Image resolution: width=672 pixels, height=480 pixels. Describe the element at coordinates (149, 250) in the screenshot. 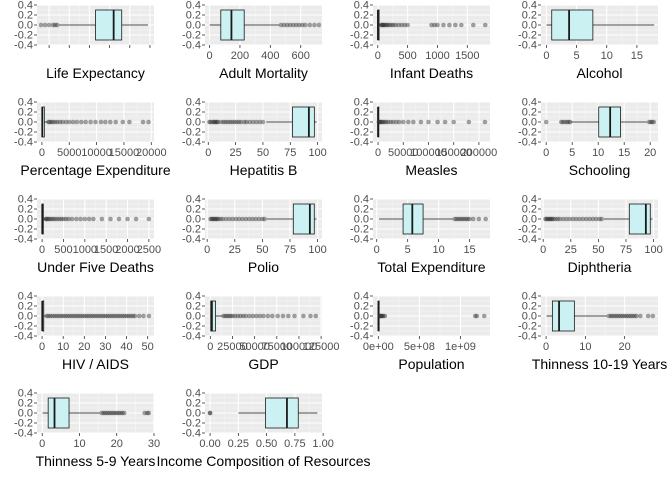

I see `x-tick-label: 2500` at that location.